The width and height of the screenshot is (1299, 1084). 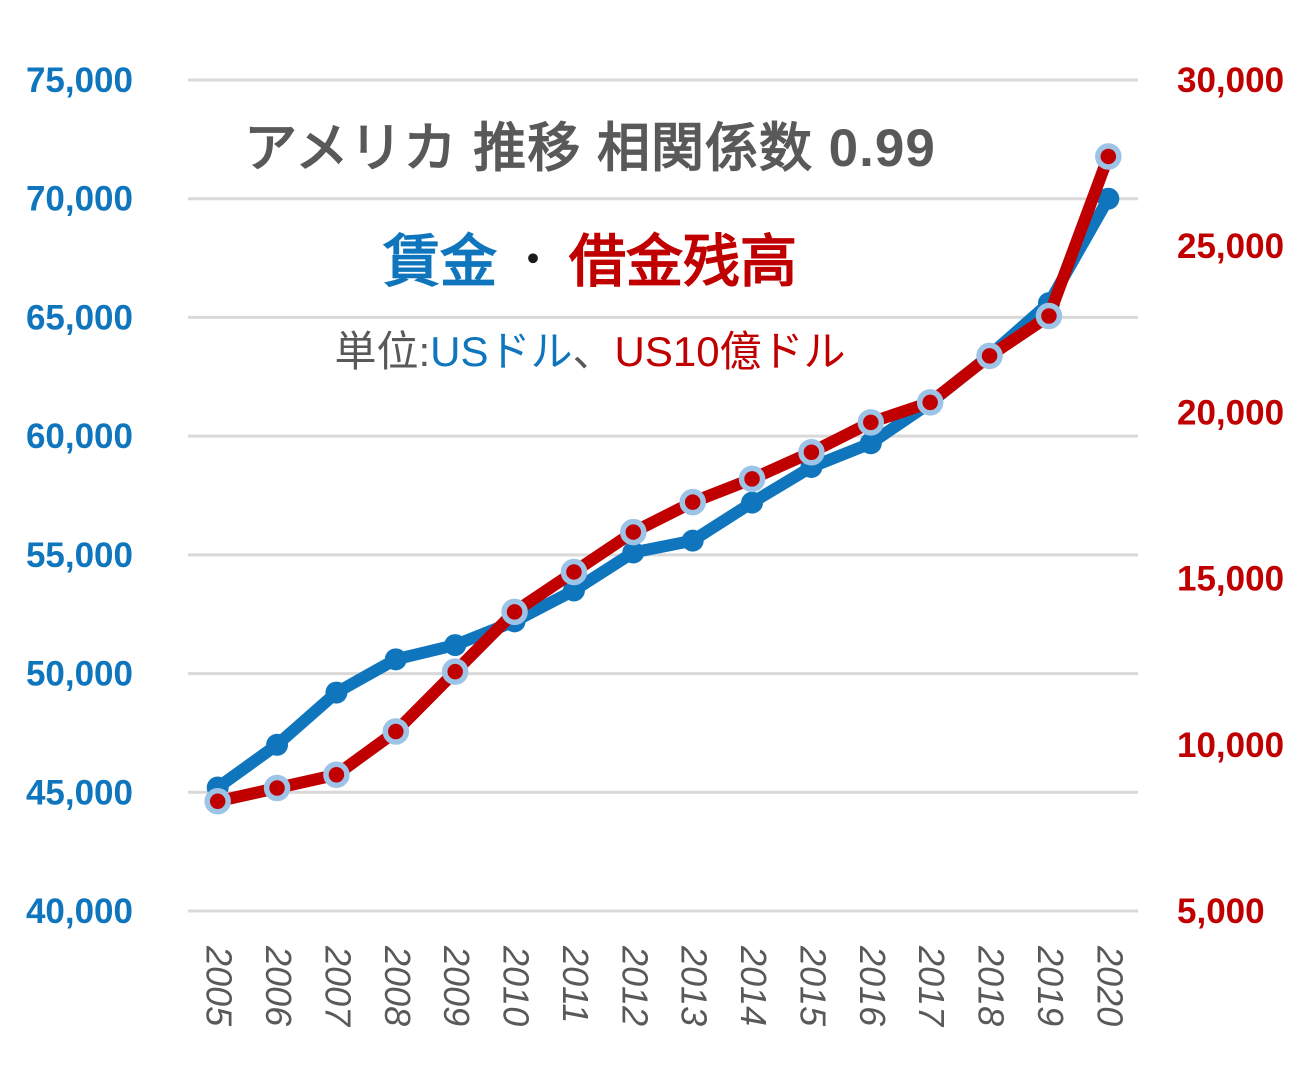 What do you see at coordinates (991, 985) in the screenshot?
I see `x-axis-year-label: 2018` at bounding box center [991, 985].